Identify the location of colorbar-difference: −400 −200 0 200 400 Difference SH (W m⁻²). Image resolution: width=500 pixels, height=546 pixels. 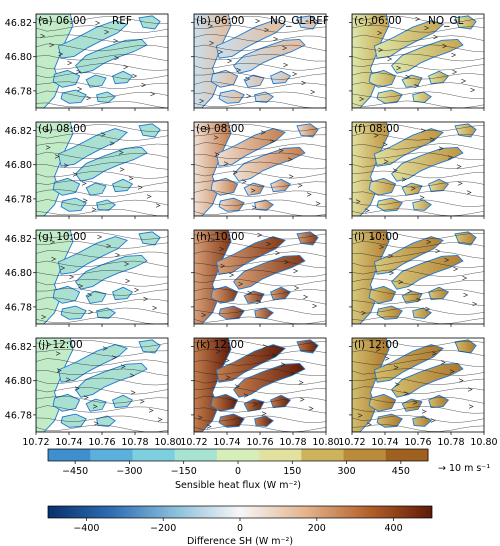
(240, 525).